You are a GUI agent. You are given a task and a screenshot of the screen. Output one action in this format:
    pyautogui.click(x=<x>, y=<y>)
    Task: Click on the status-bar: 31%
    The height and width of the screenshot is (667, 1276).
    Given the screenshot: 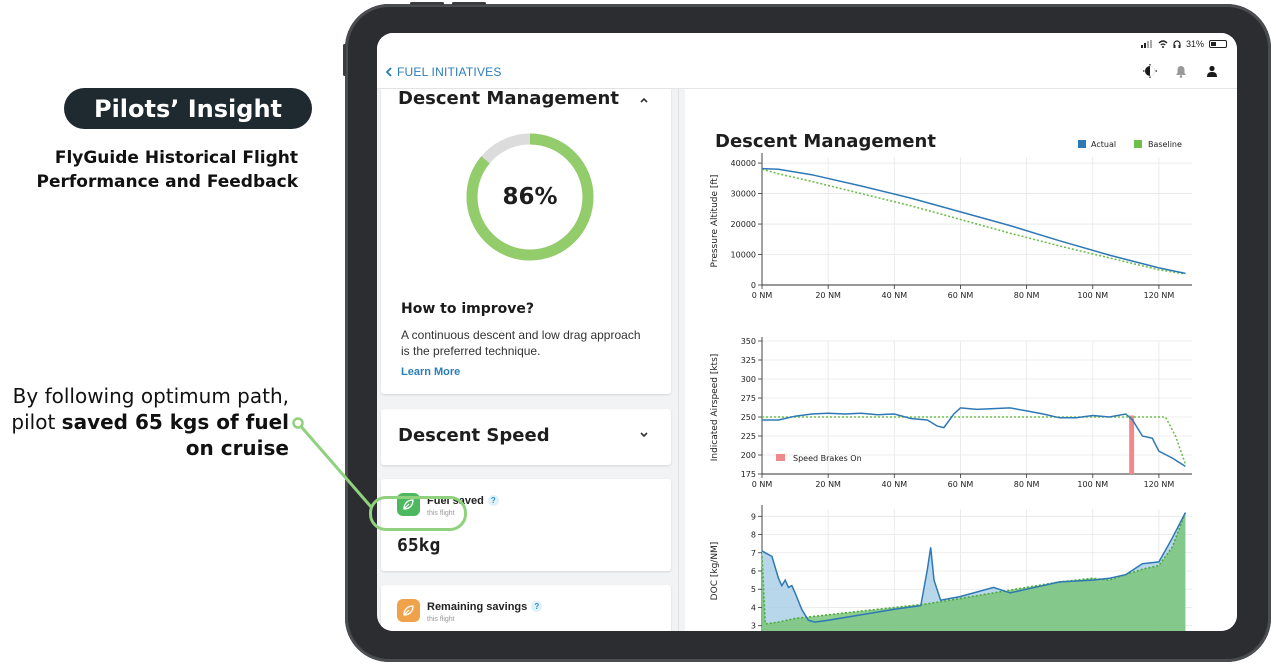 What is the action you would take?
    pyautogui.click(x=807, y=44)
    